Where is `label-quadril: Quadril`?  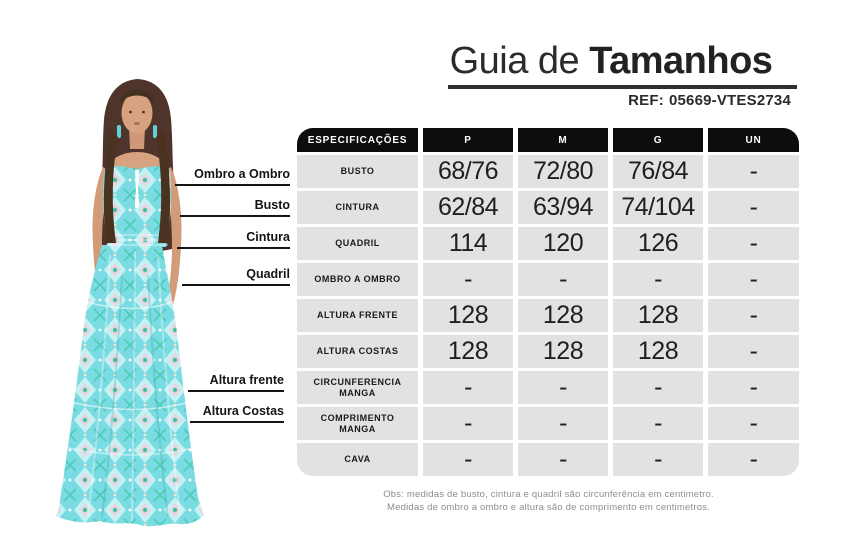
label-quadril: Quadril is located at coordinates (236, 276).